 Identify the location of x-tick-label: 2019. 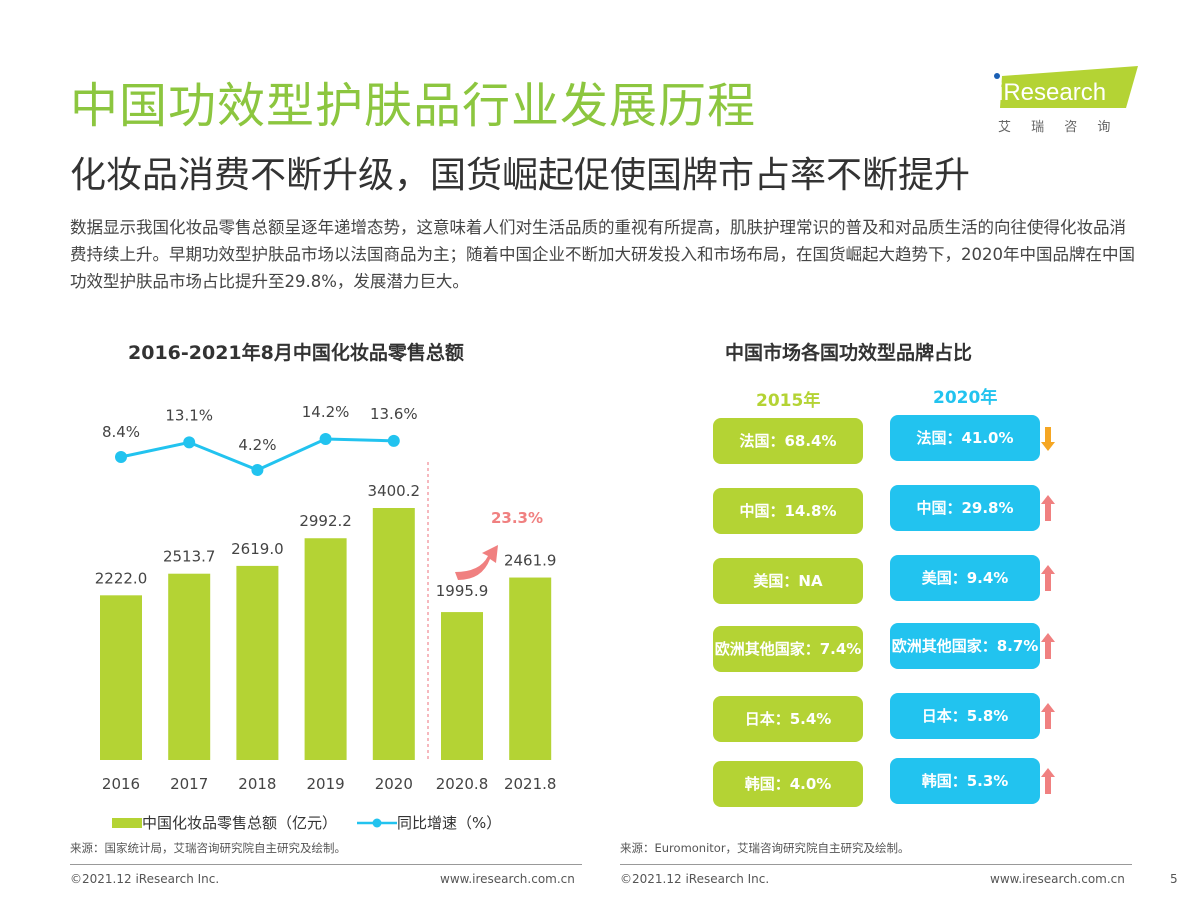
(326, 784).